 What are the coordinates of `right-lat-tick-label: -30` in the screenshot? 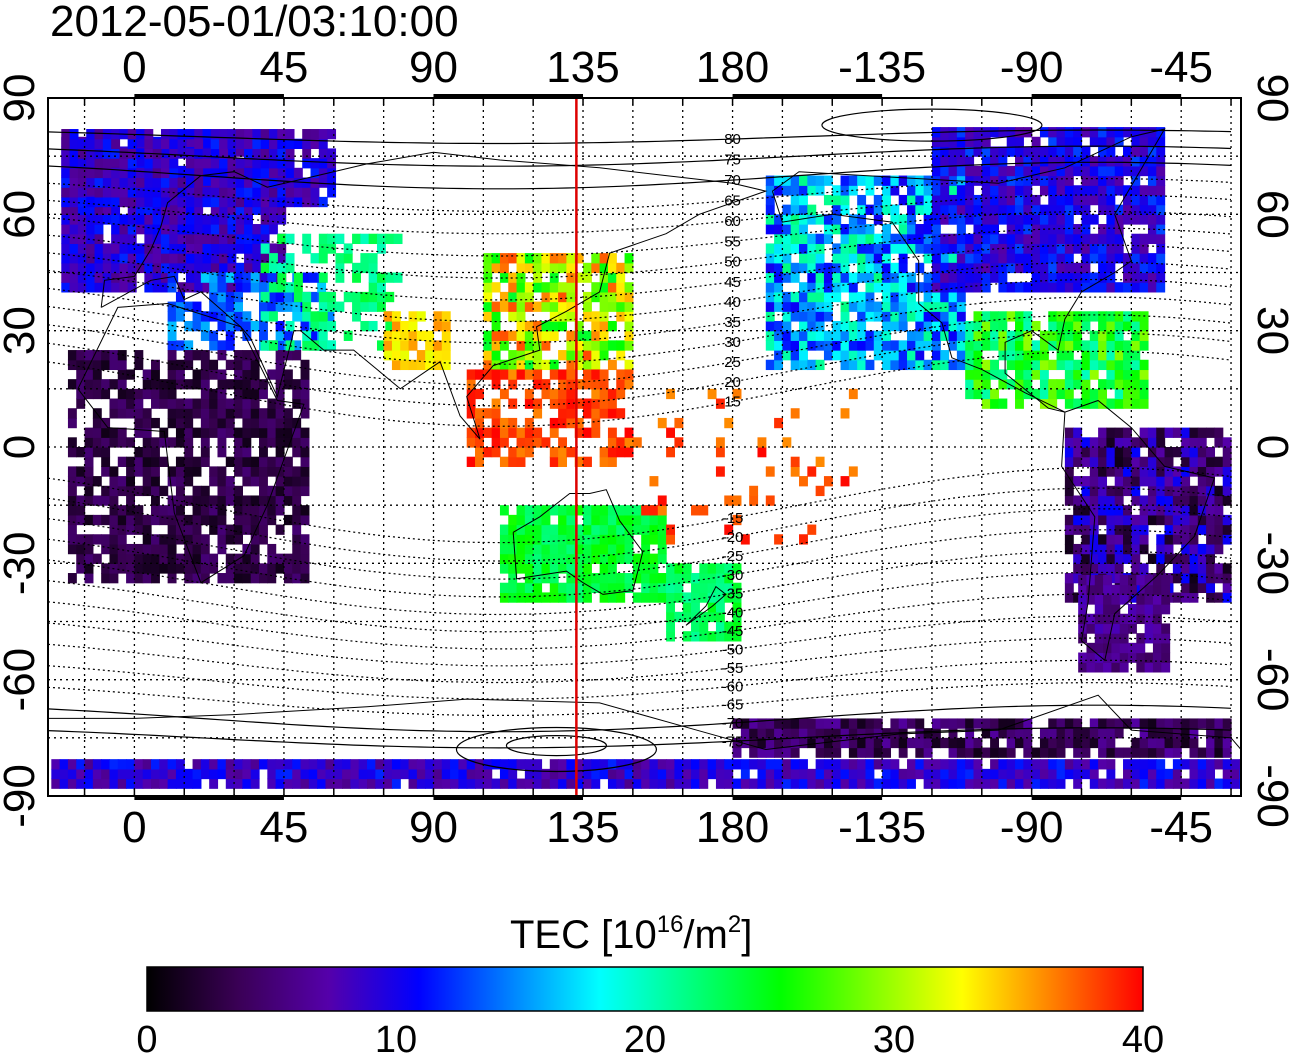 It's located at (1270, 564).